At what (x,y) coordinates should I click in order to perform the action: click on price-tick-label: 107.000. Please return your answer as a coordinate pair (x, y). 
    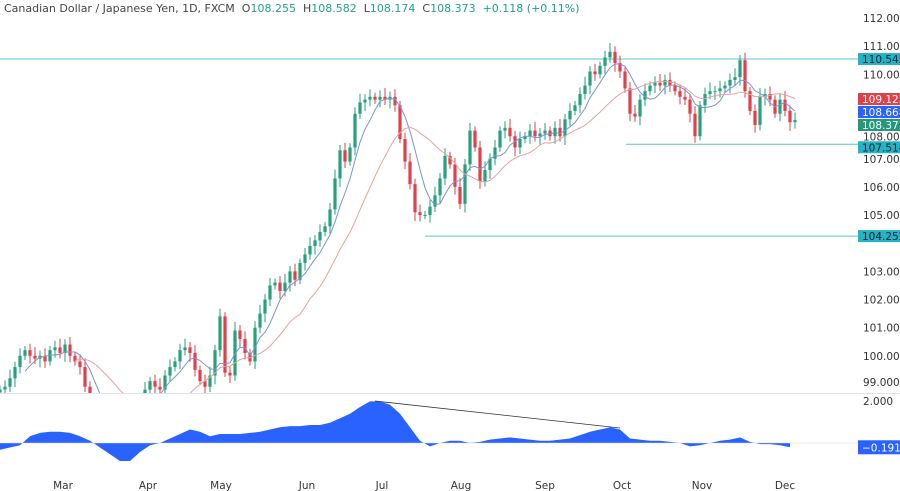
    Looking at the image, I should click on (881, 160).